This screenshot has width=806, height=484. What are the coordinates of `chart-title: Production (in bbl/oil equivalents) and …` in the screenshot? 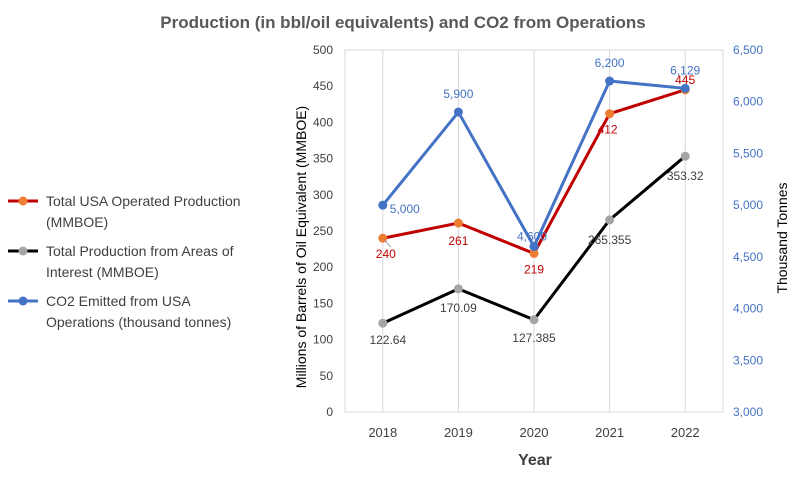 It's located at (402, 22).